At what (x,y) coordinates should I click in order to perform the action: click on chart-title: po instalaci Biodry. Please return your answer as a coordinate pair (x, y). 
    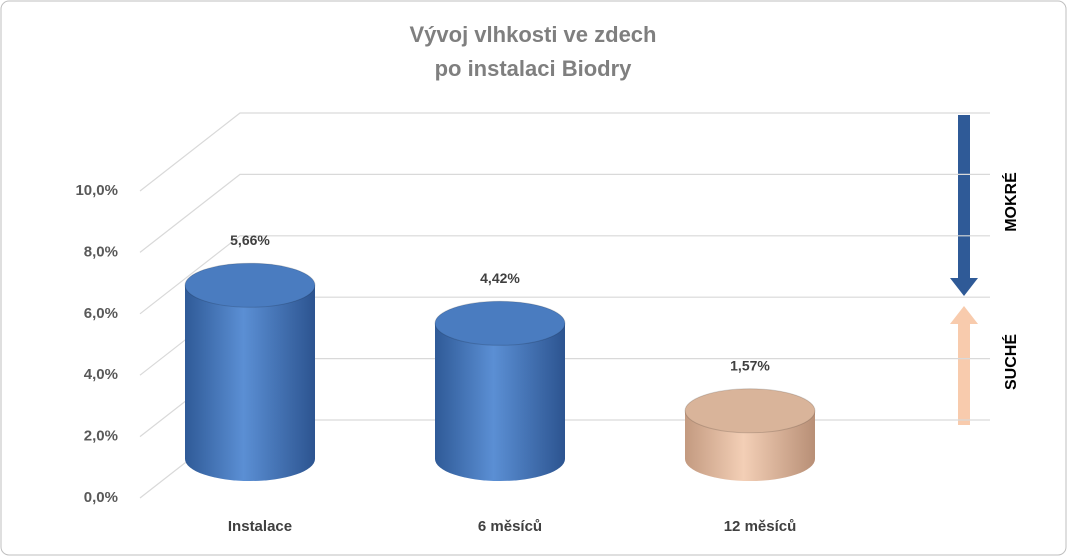
    Looking at the image, I should click on (534, 68).